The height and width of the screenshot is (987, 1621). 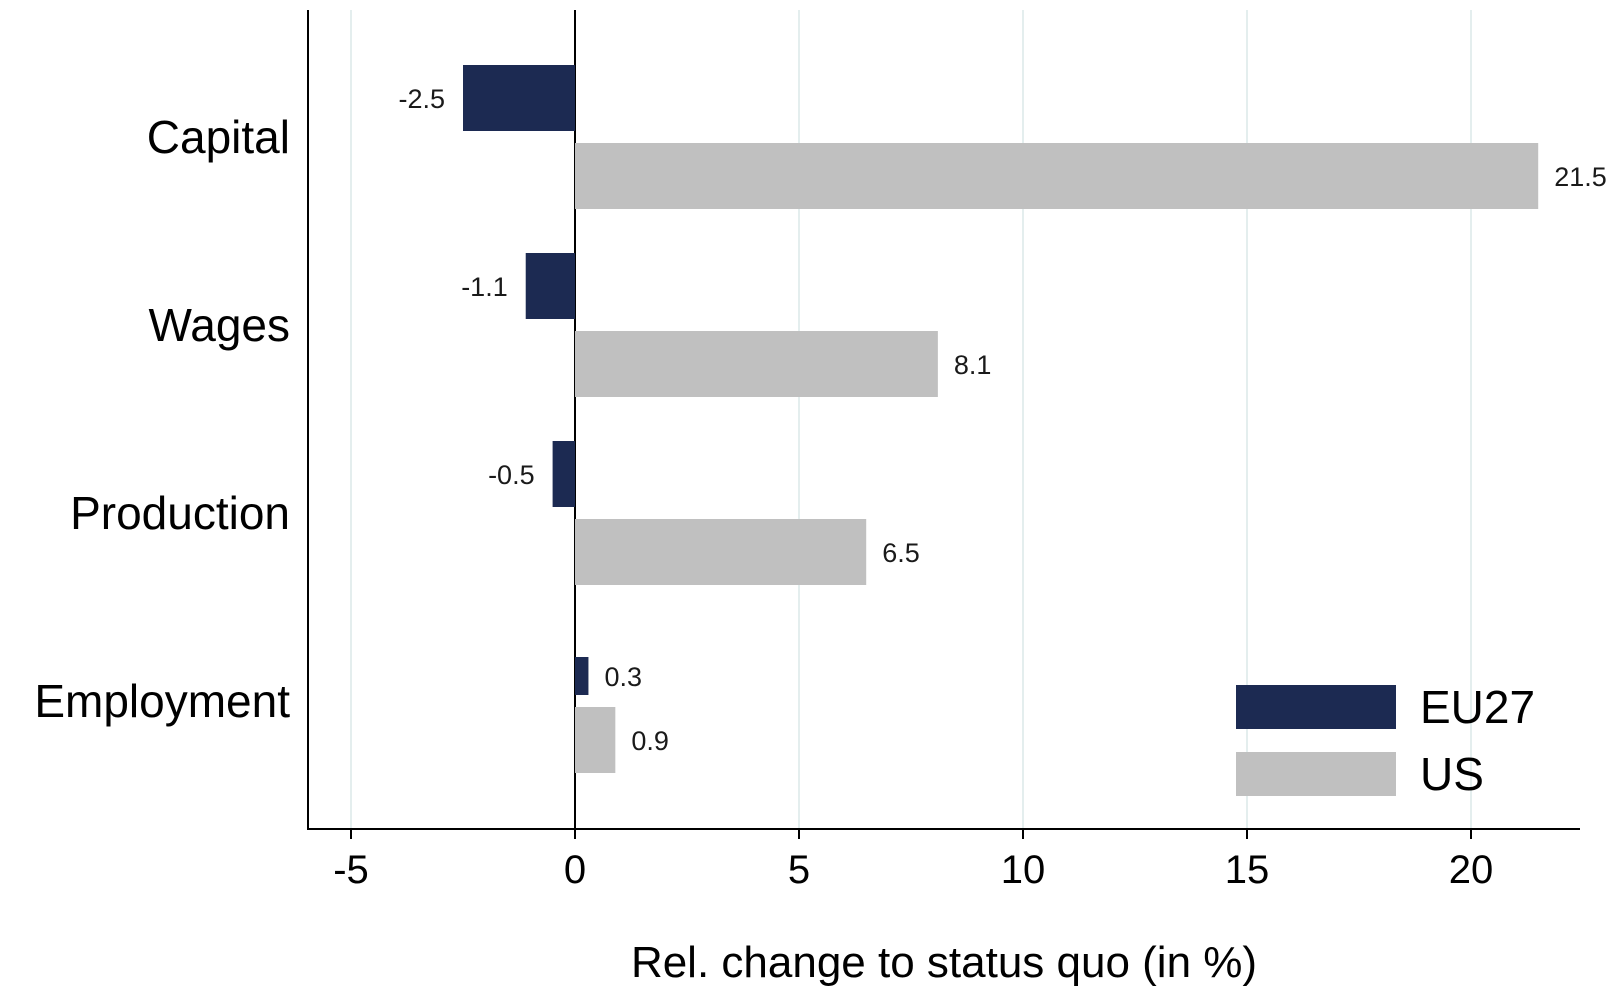 What do you see at coordinates (973, 365) in the screenshot?
I see `value-label: 8.1` at bounding box center [973, 365].